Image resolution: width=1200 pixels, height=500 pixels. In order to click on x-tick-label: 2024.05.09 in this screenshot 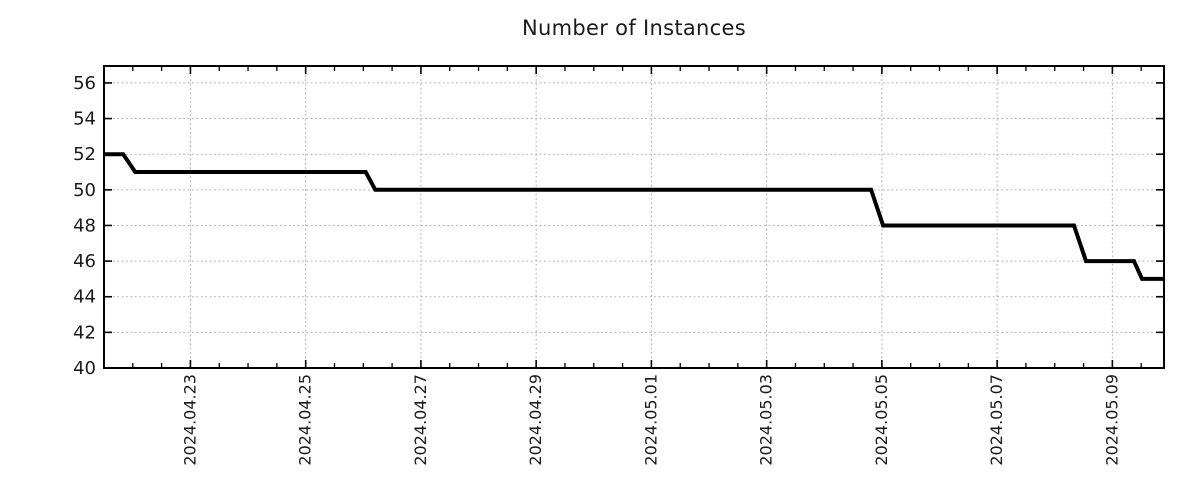, I will do `click(1111, 420)`.